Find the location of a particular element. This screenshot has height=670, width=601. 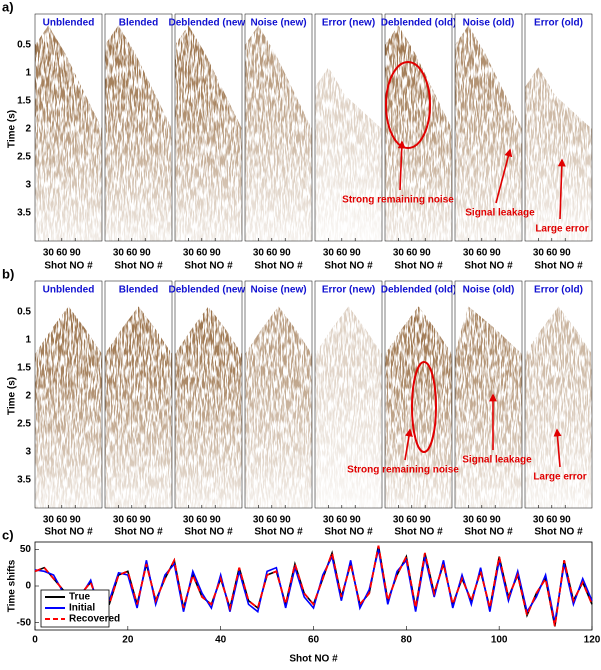

annotation: Large error is located at coordinates (559, 477).